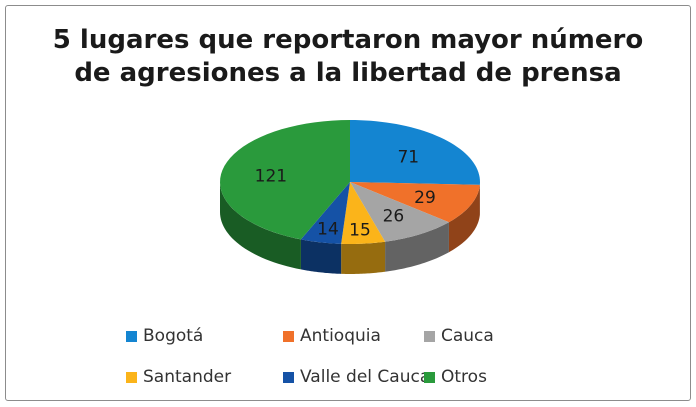 The image size is (696, 407). I want to click on pie-slice-bogotá, so click(415, 152).